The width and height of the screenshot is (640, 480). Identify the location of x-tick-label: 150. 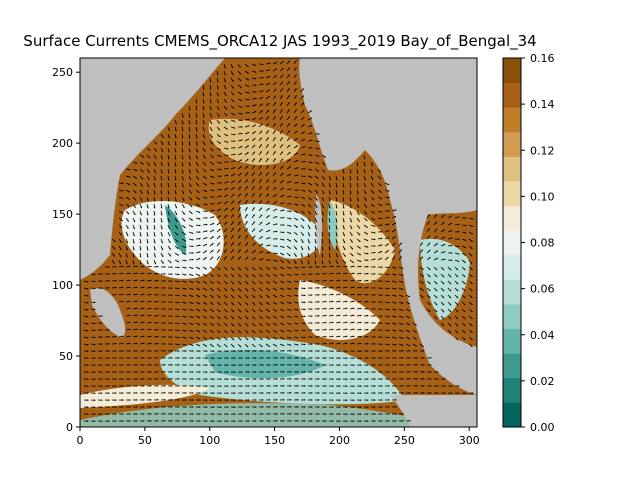
(274, 440).